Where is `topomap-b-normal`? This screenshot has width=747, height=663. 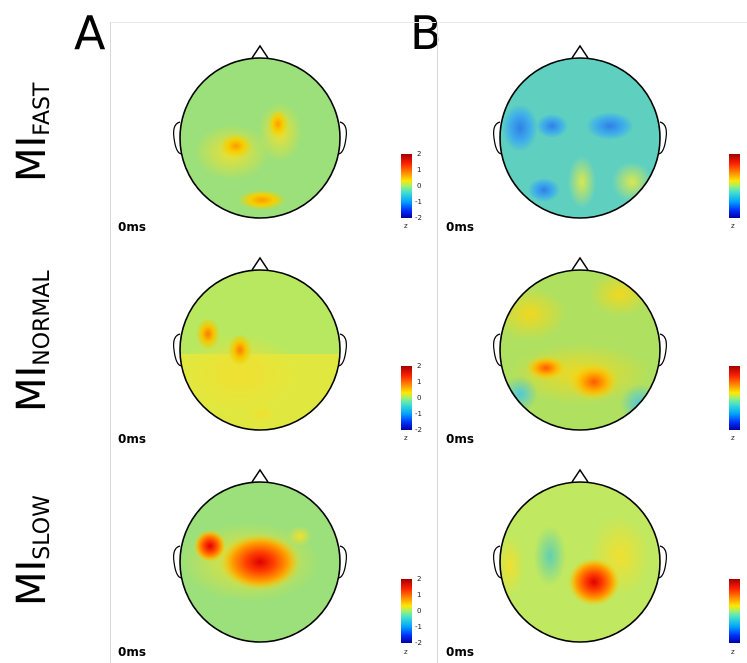 topomap-b-normal is located at coordinates (580, 343).